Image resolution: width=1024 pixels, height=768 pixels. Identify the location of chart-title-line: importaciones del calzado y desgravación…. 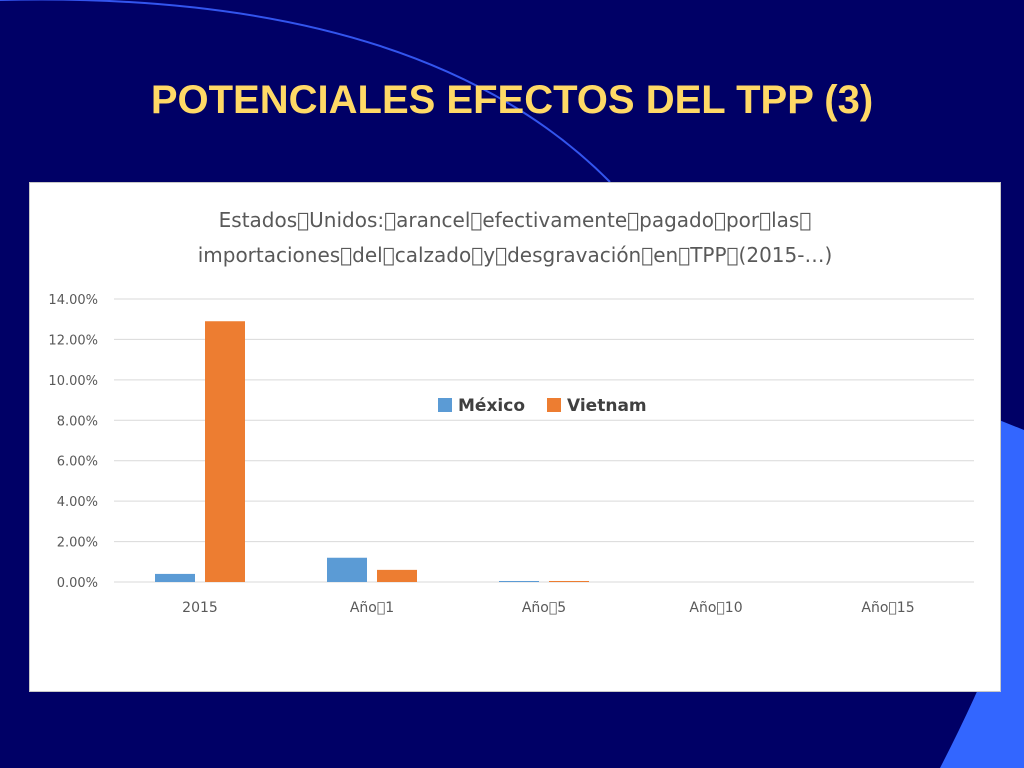
(515, 255).